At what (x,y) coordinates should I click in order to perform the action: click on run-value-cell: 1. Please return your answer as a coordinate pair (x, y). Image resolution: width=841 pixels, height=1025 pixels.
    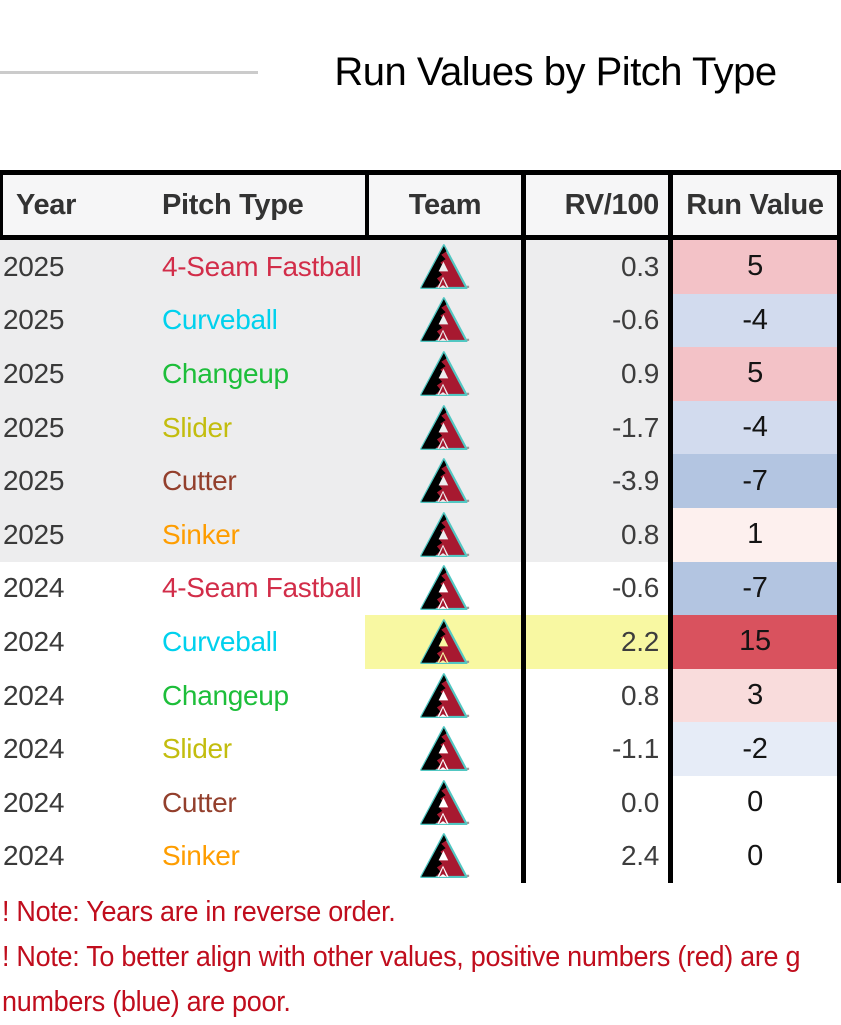
    Looking at the image, I should click on (754, 534).